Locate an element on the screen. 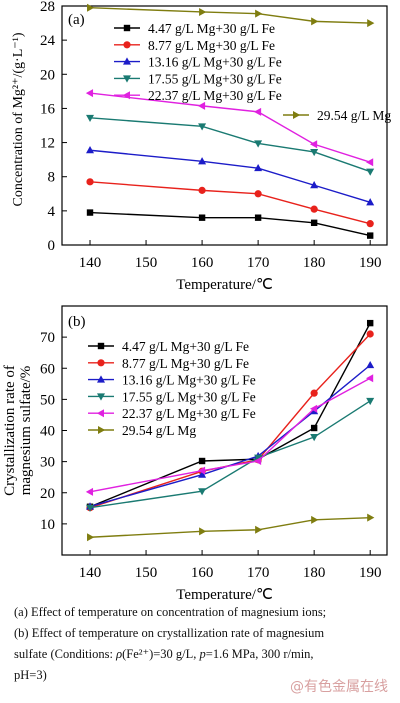 This screenshot has height=703, width=400. panel-label: (b) is located at coordinates (77, 322).